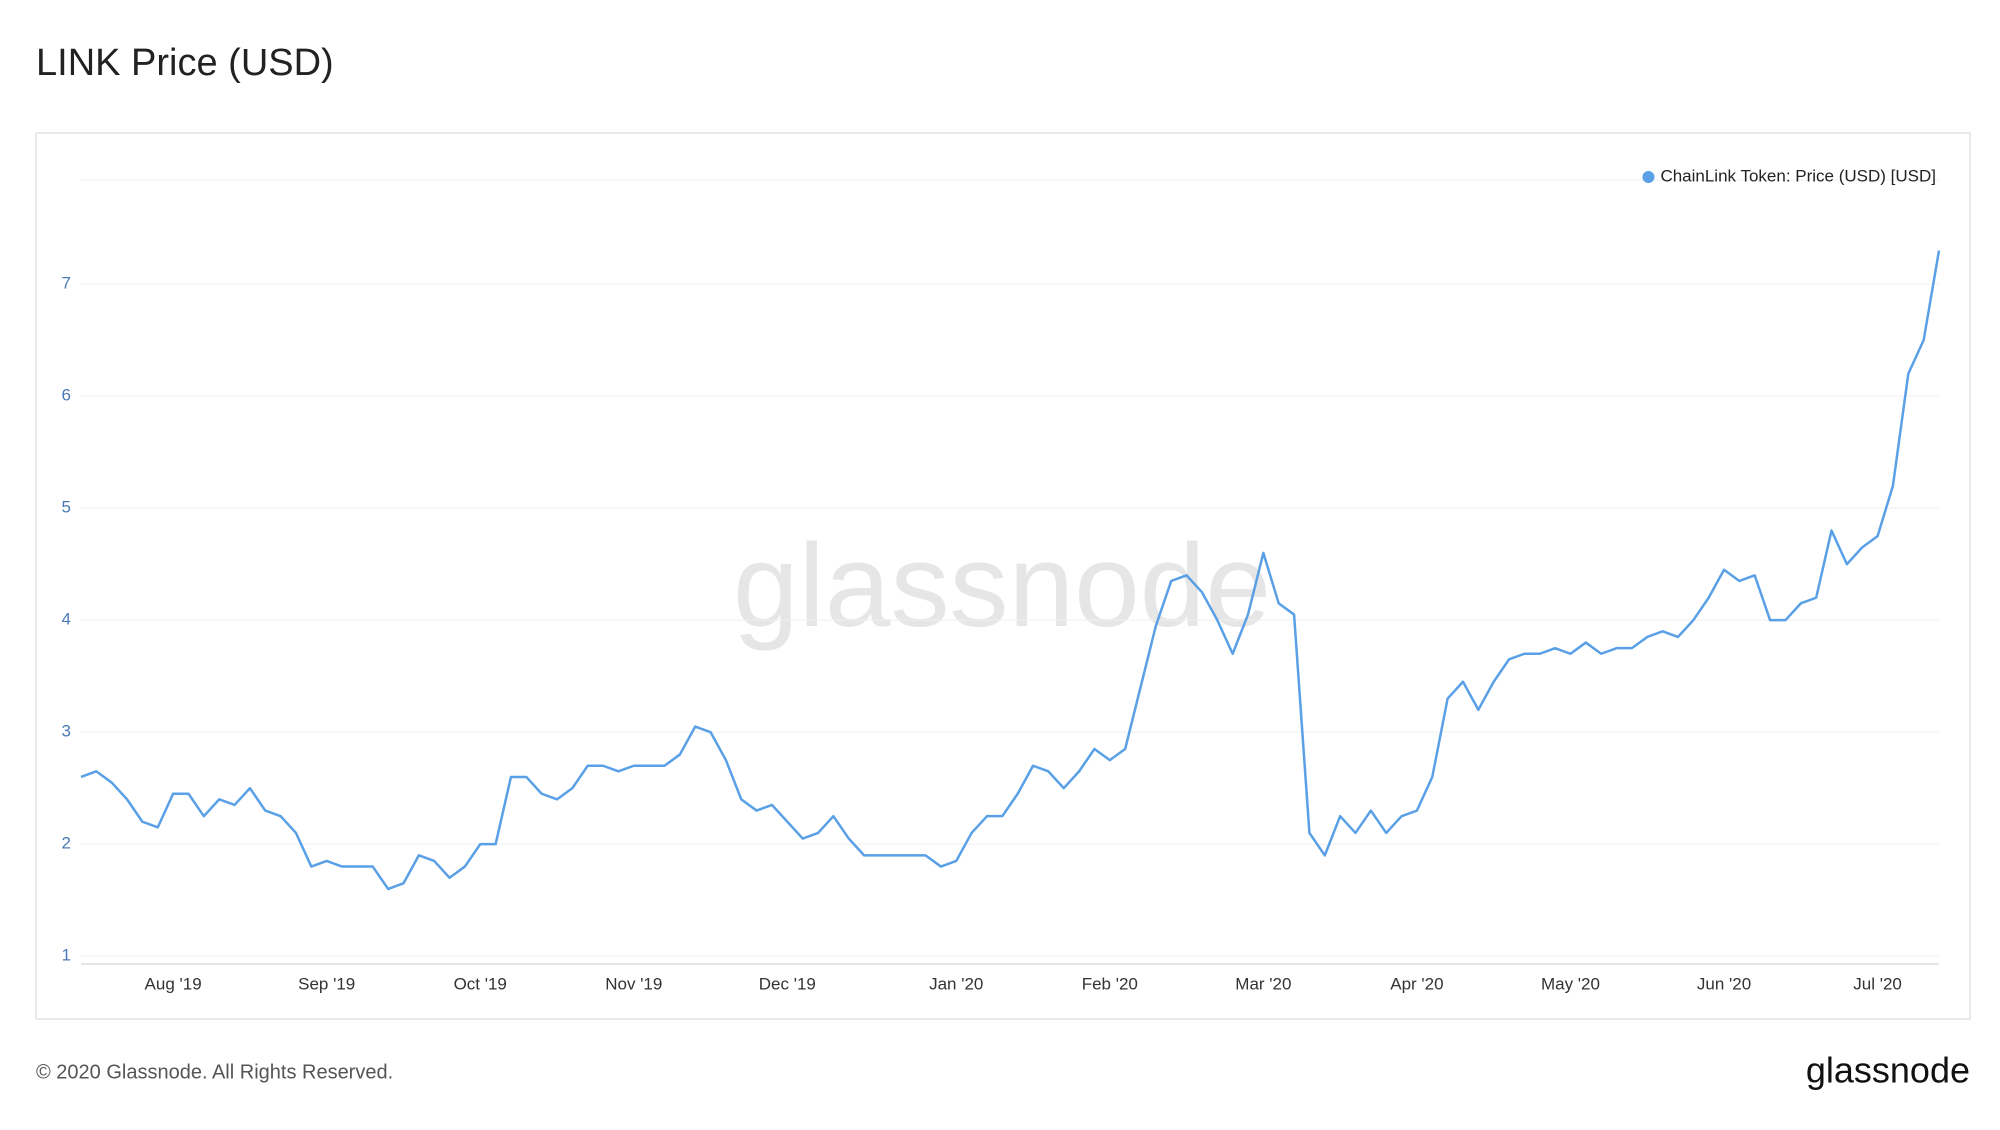 Image resolution: width=2000 pixels, height=1130 pixels. I want to click on chart-title: LINK Price (USD), so click(185, 63).